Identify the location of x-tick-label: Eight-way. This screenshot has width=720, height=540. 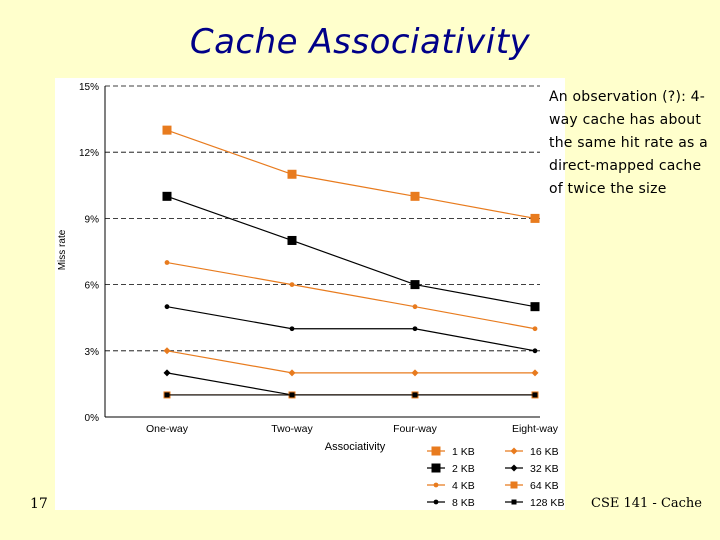
(535, 429).